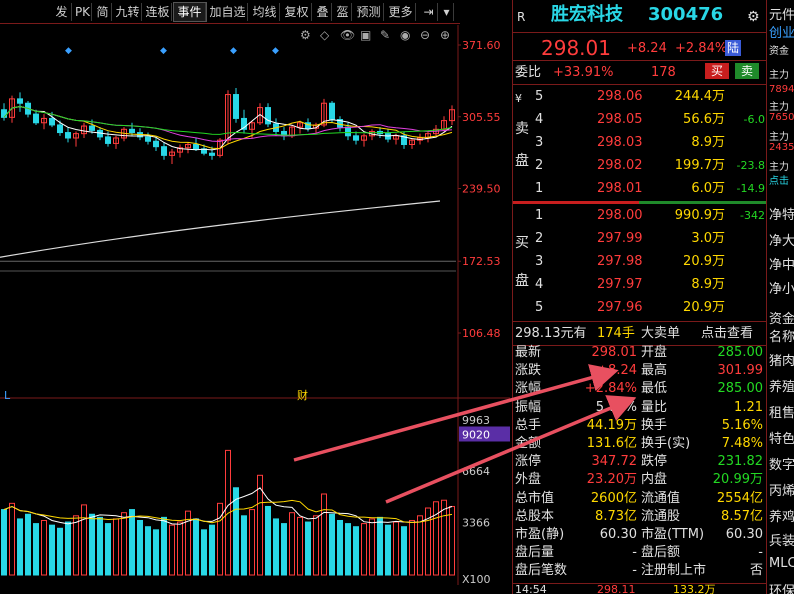 The image size is (794, 594). What do you see at coordinates (158, 12) in the screenshot?
I see `toolbar-button-4: 连板` at bounding box center [158, 12].